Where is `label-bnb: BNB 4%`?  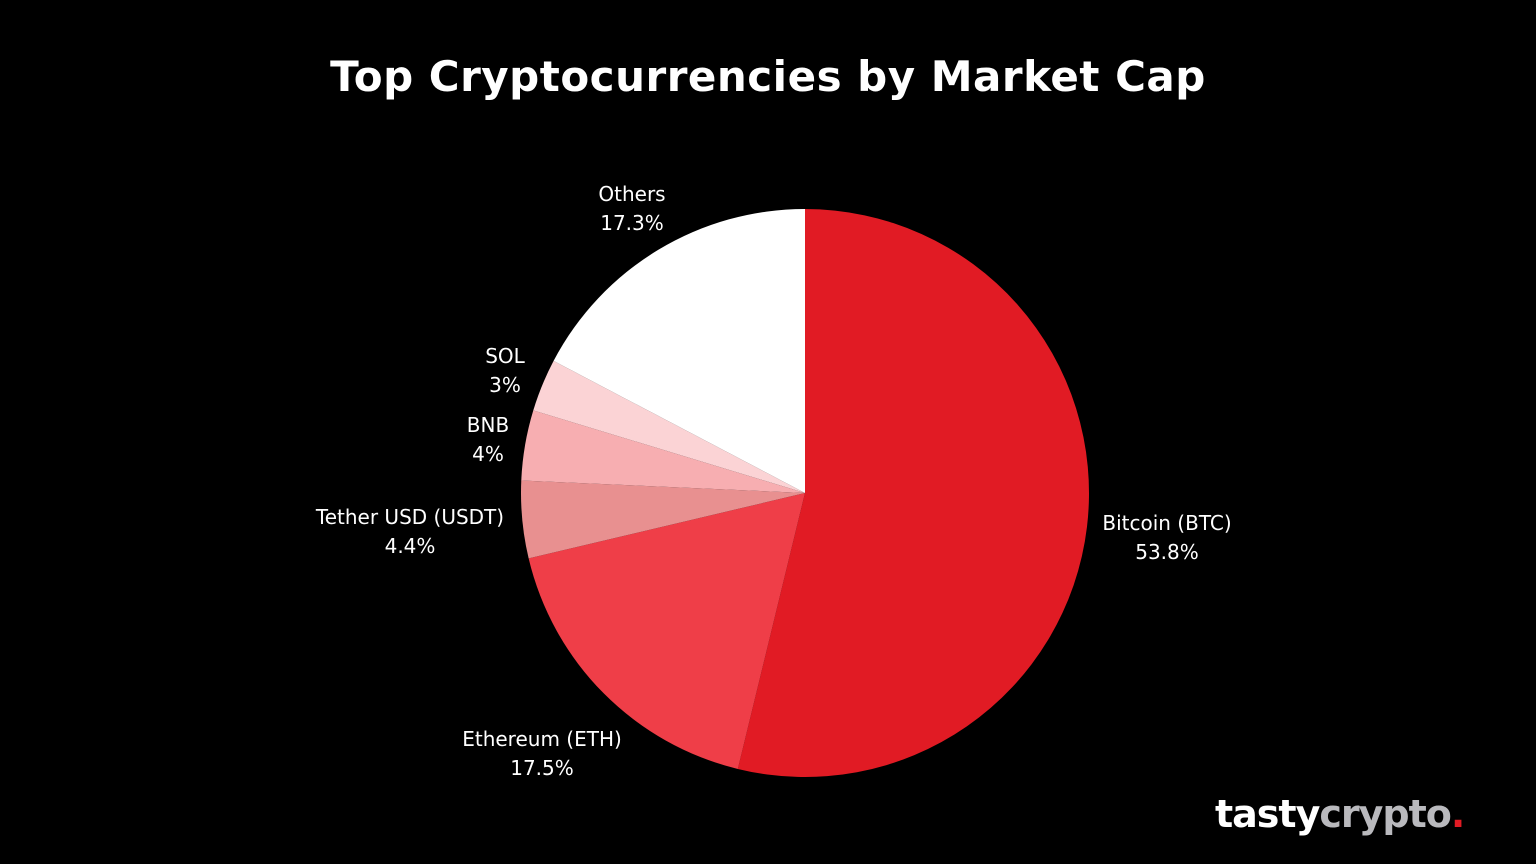 label-bnb: BNB 4% is located at coordinates (488, 440).